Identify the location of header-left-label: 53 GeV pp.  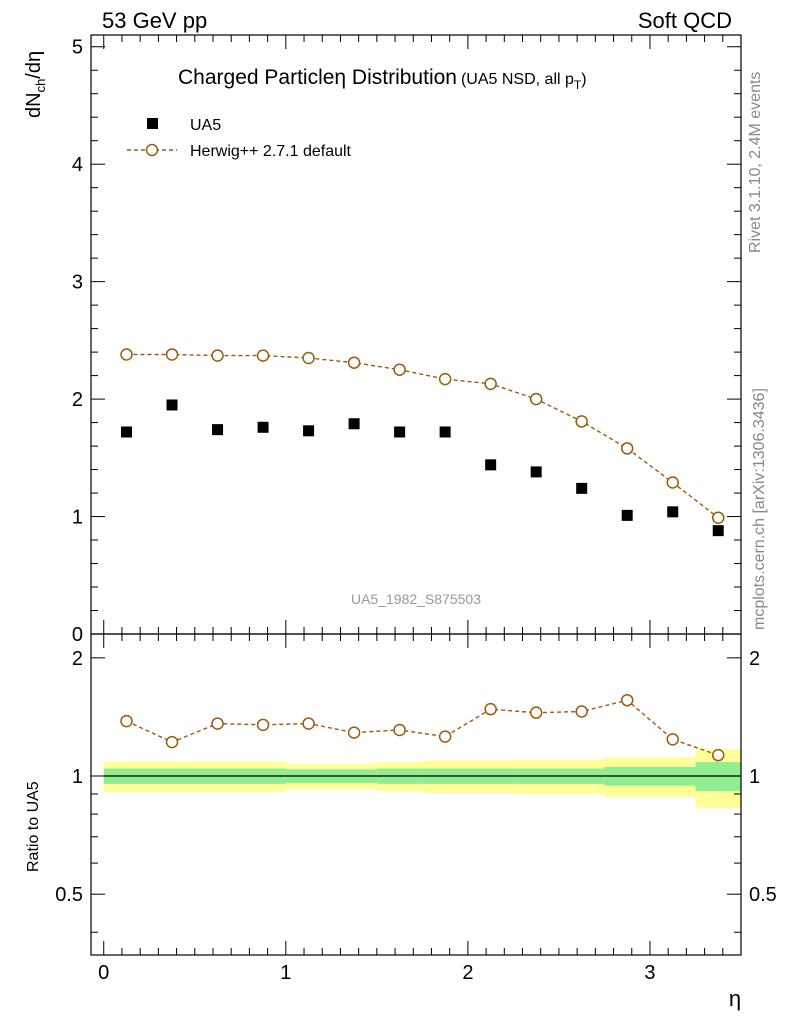
(154, 20).